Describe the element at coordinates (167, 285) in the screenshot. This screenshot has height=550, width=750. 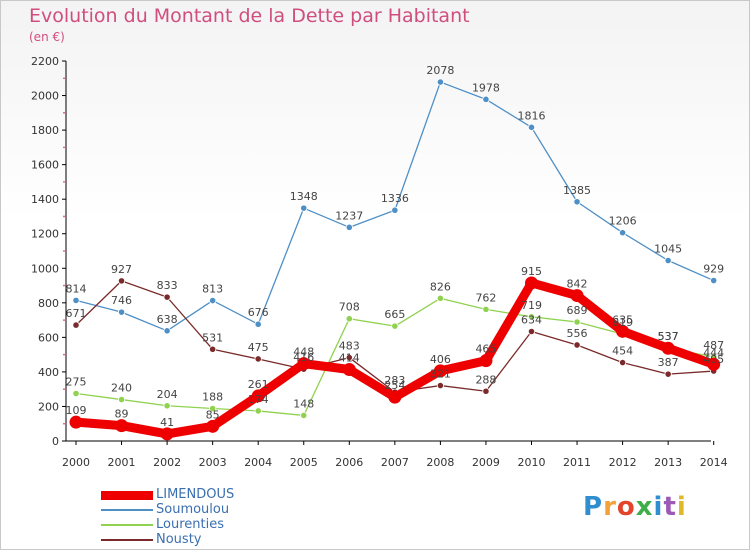
I see `data-label-nousty: 833` at that location.